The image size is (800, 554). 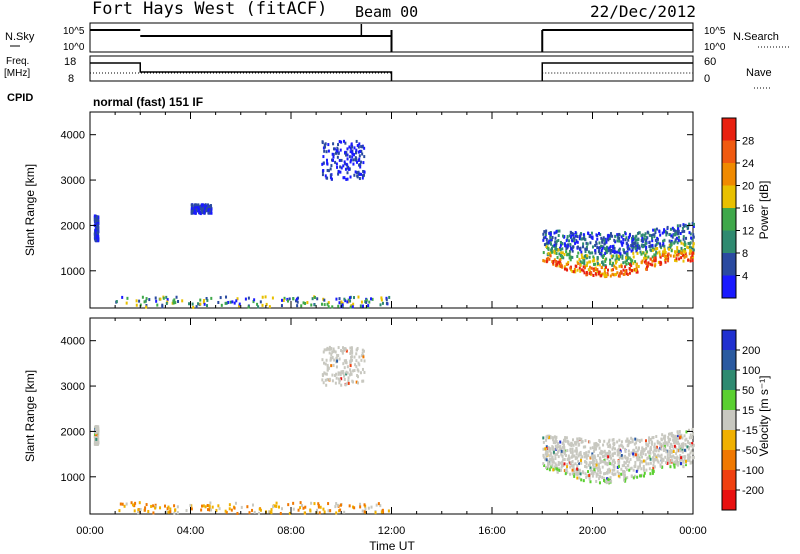 What do you see at coordinates (17, 73) in the screenshot?
I see `freq-unit-label: [MHz]` at bounding box center [17, 73].